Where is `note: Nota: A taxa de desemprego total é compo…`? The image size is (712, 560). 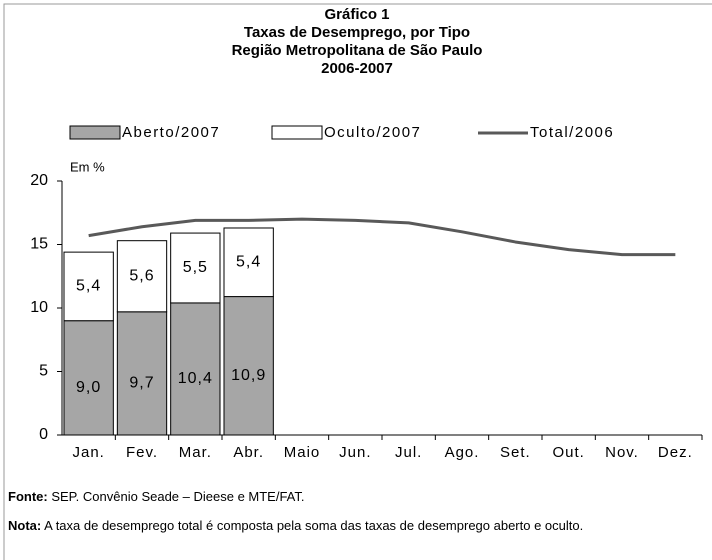 note: Nota: A taxa de desemprego total é compo… is located at coordinates (360, 525).